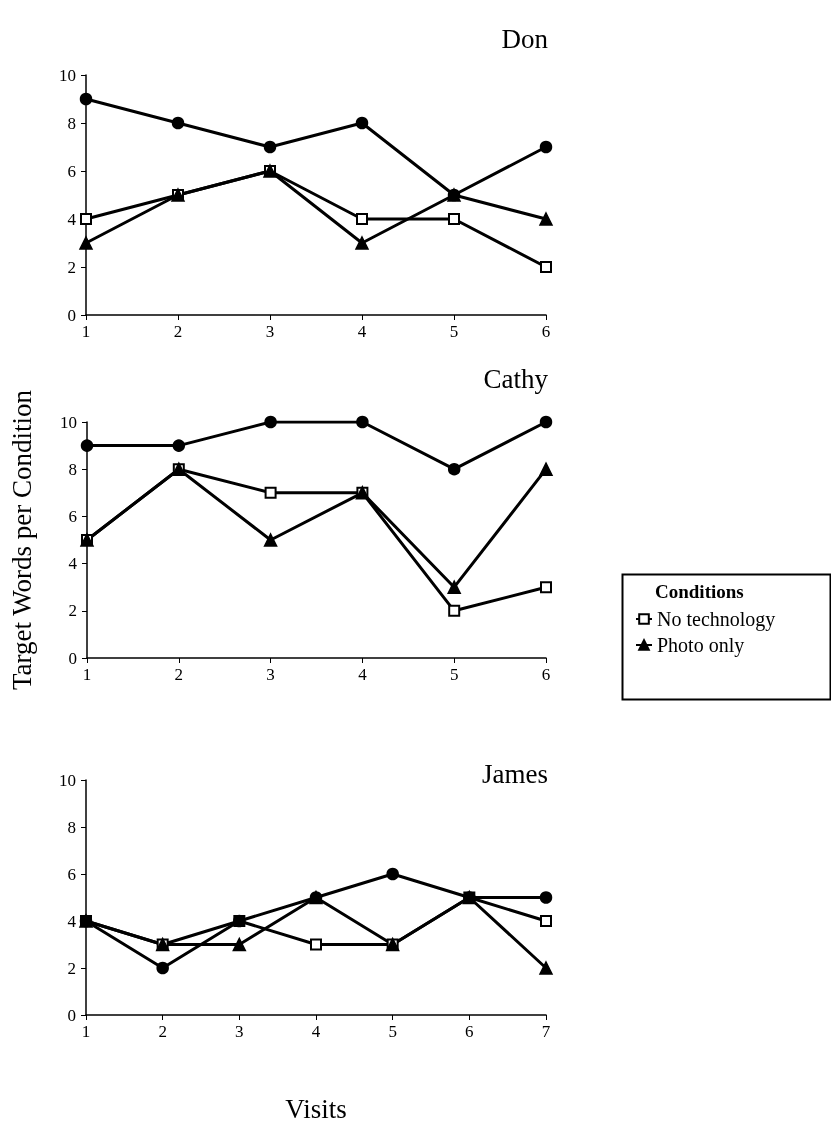 Image resolution: width=831 pixels, height=1143 pixels. I want to click on x-axis-title: Visits, so click(316, 1108).